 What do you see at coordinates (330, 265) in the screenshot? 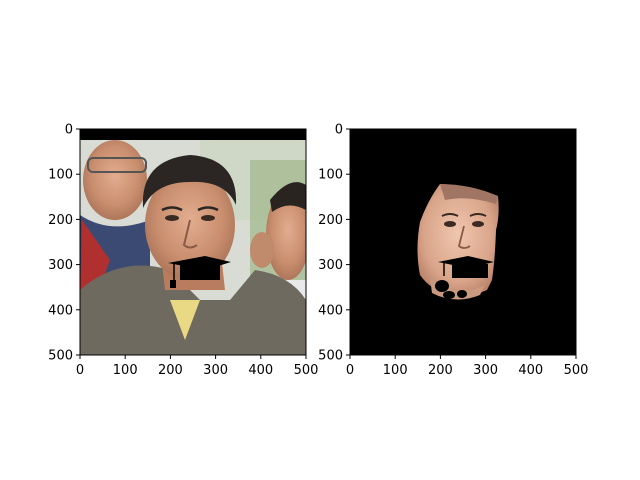
I see `right-ytick-label: 300` at bounding box center [330, 265].